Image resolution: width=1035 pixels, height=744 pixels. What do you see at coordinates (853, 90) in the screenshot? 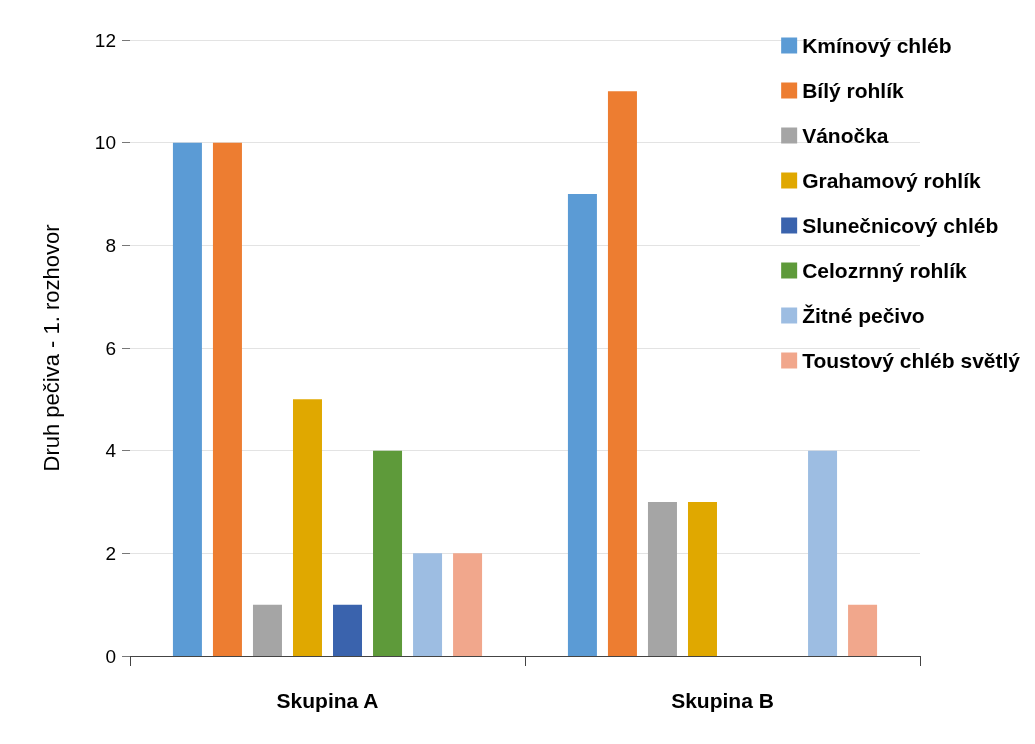
I see `legend-label: Bílý rohlík` at bounding box center [853, 90].